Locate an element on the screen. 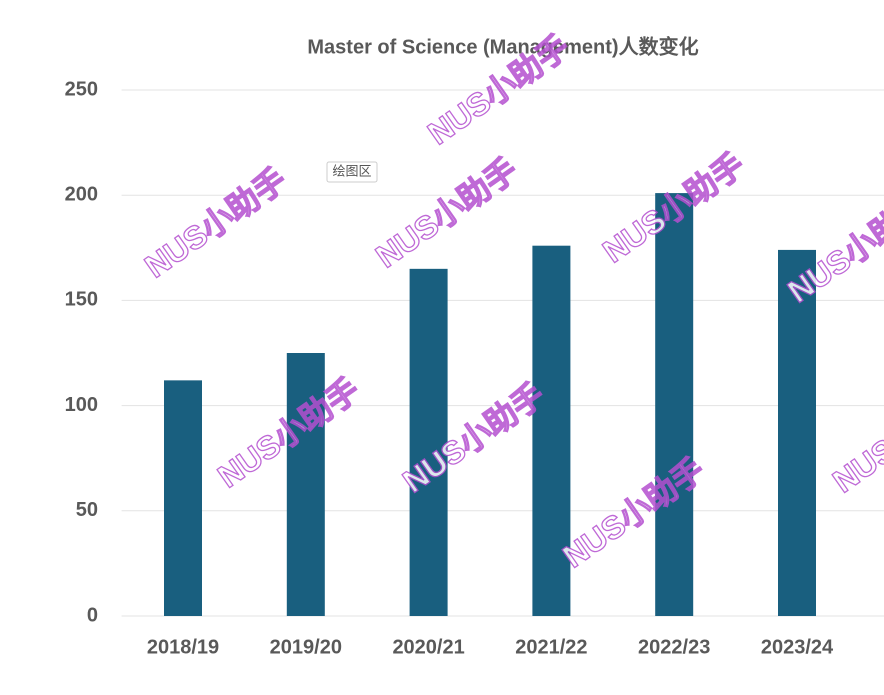 The image size is (884, 695). y-tick-label: 100 is located at coordinates (81, 405).